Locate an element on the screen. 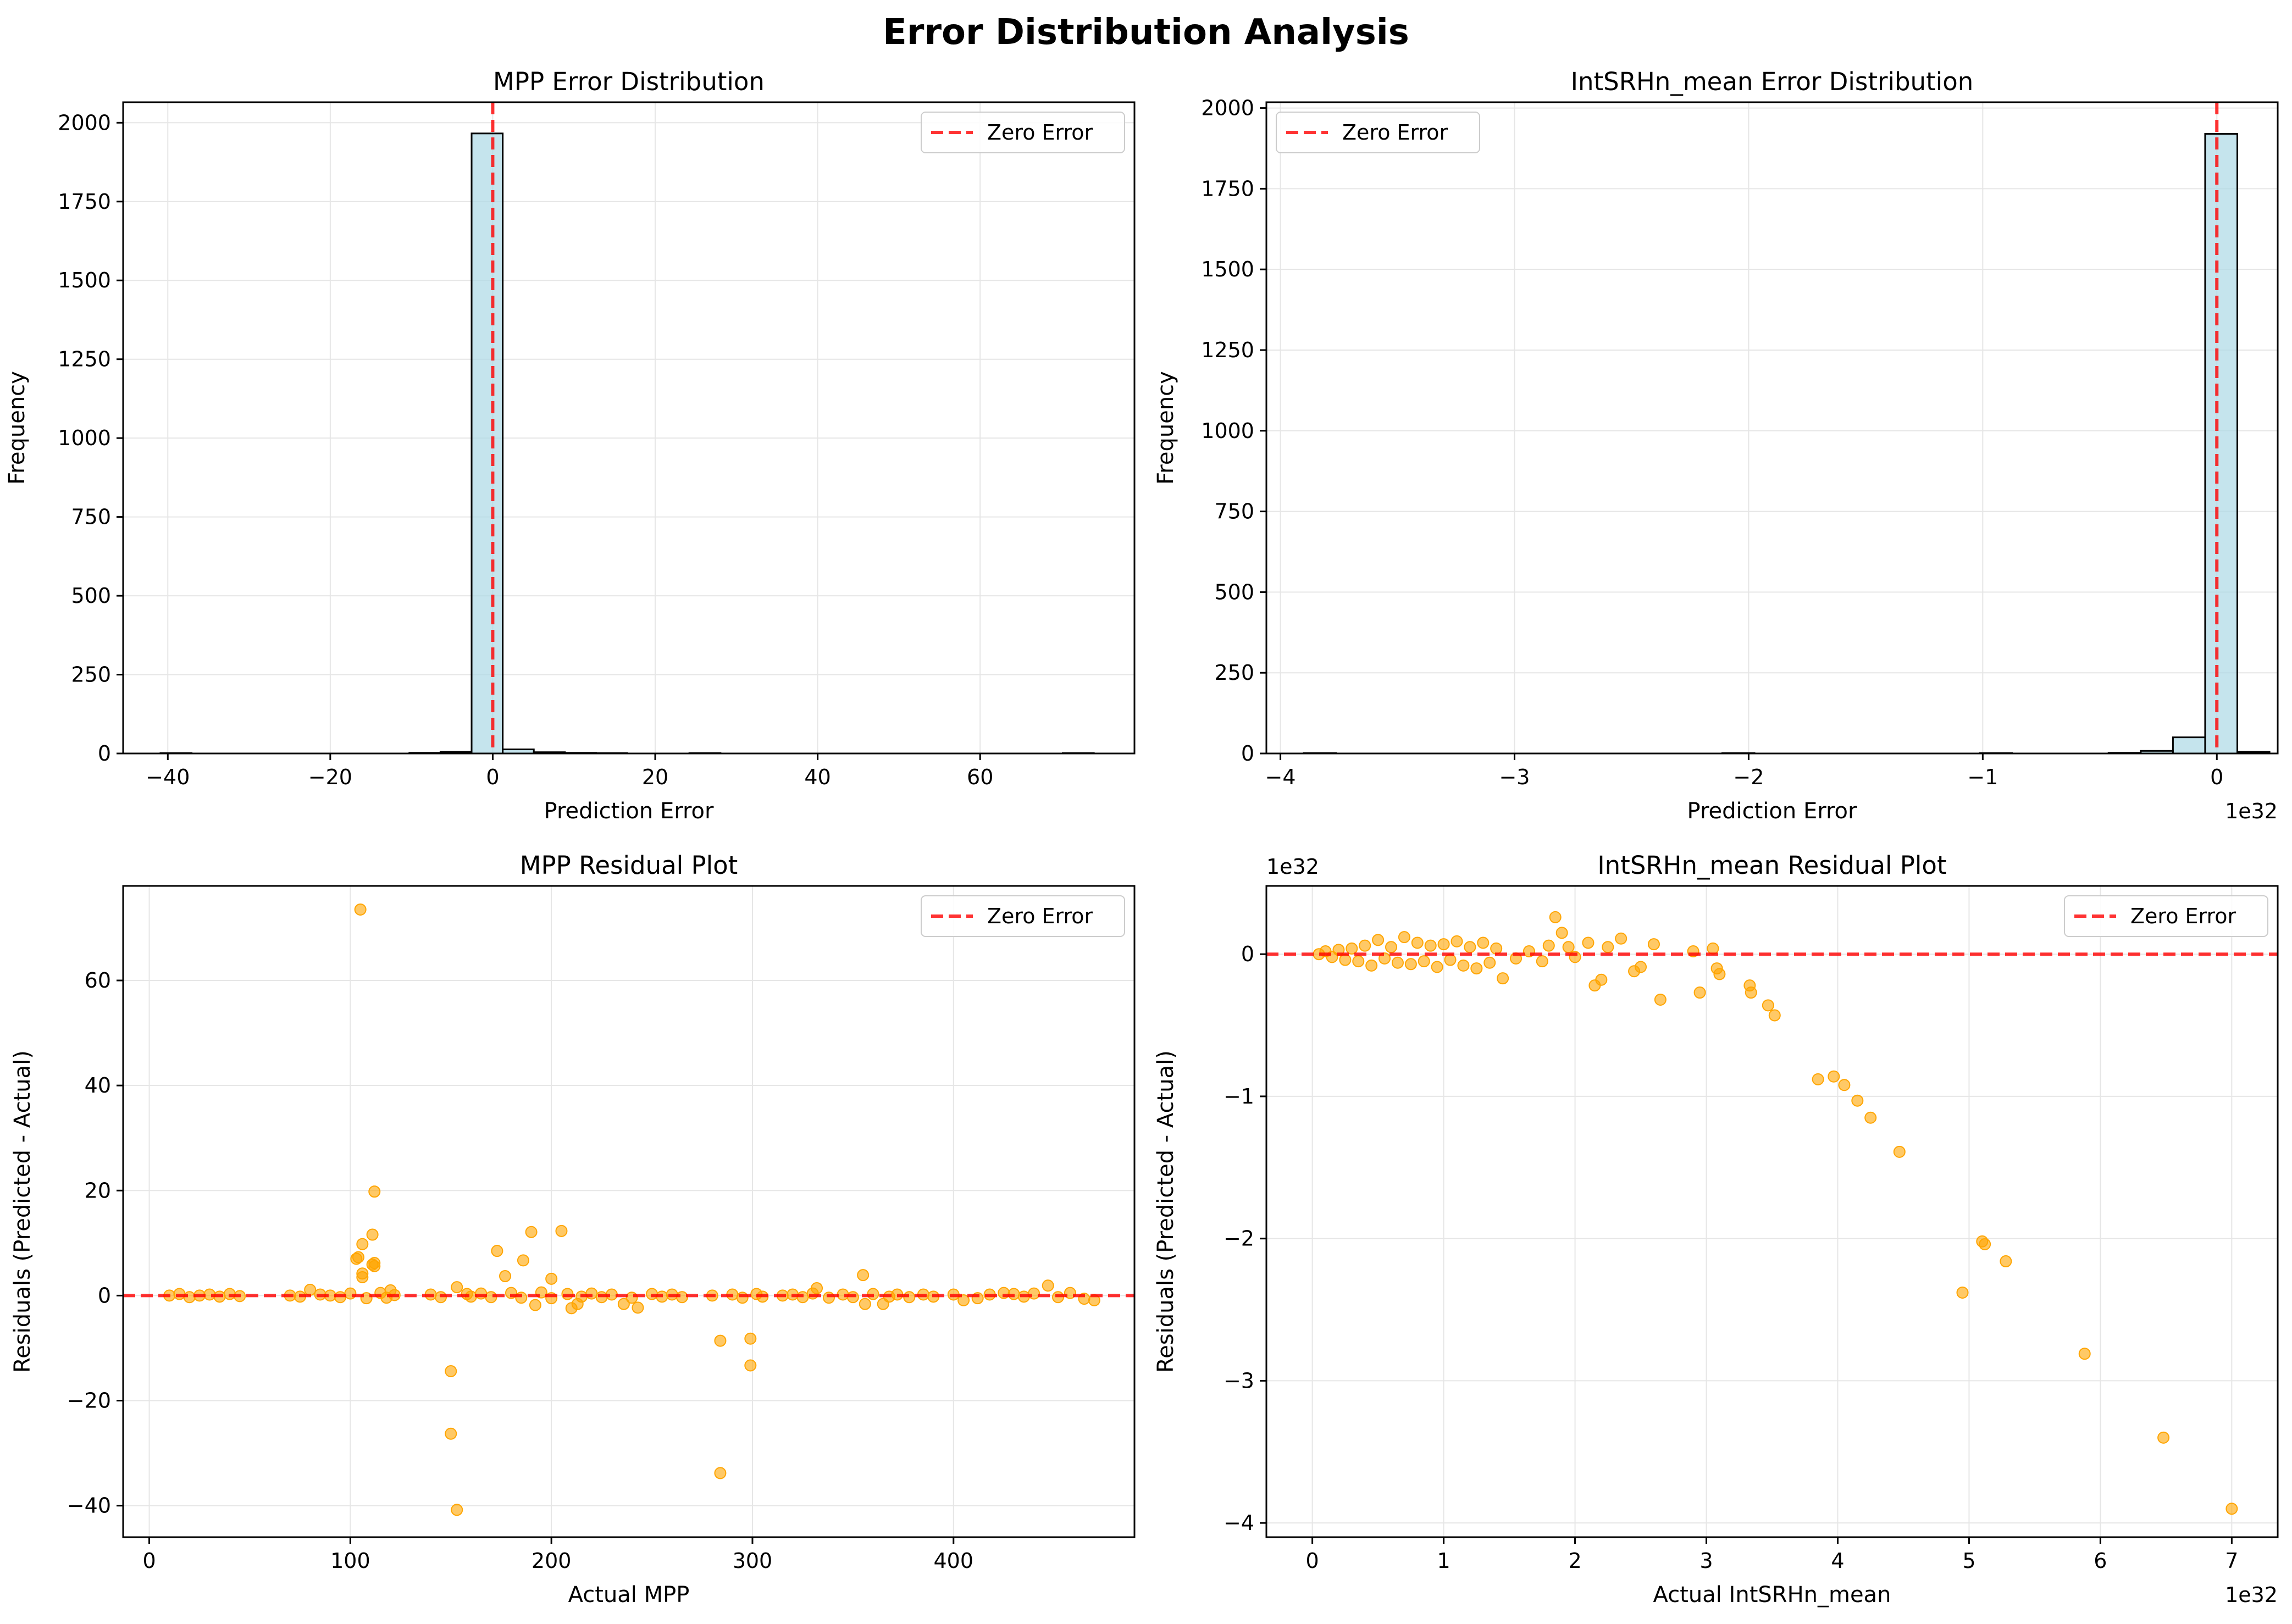 The image size is (2292, 1624). legend-label: Zero Error is located at coordinates (1040, 132).